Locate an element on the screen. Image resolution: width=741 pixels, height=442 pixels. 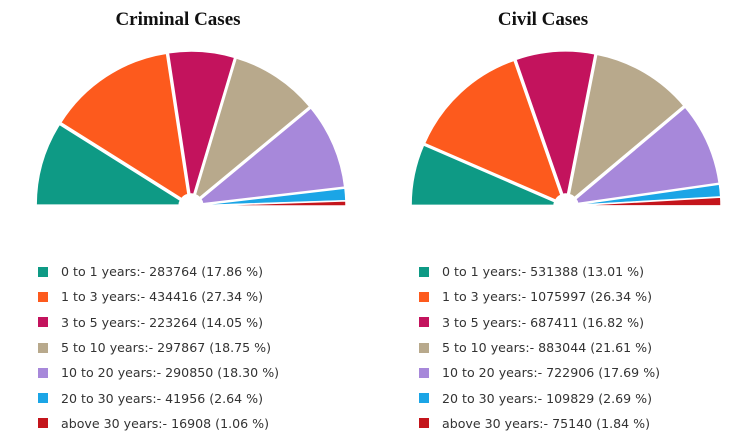
legend-item-above-30: above 30 years:- 75140 (1.84 %) is located at coordinates (539, 423).